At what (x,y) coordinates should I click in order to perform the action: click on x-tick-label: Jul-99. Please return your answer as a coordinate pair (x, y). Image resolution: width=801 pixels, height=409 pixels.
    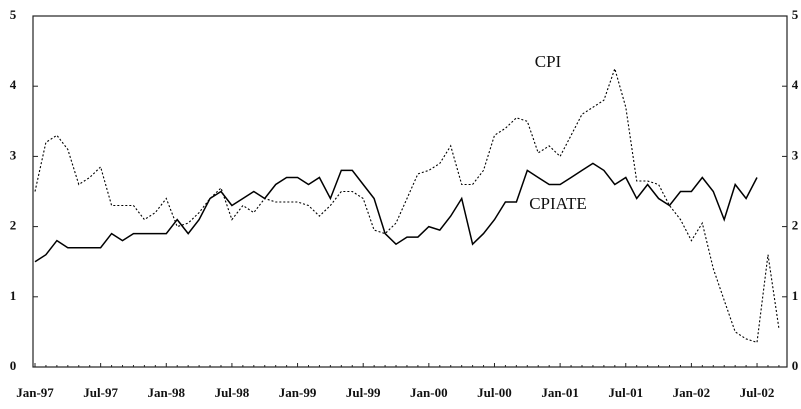
    Looking at the image, I should click on (363, 392).